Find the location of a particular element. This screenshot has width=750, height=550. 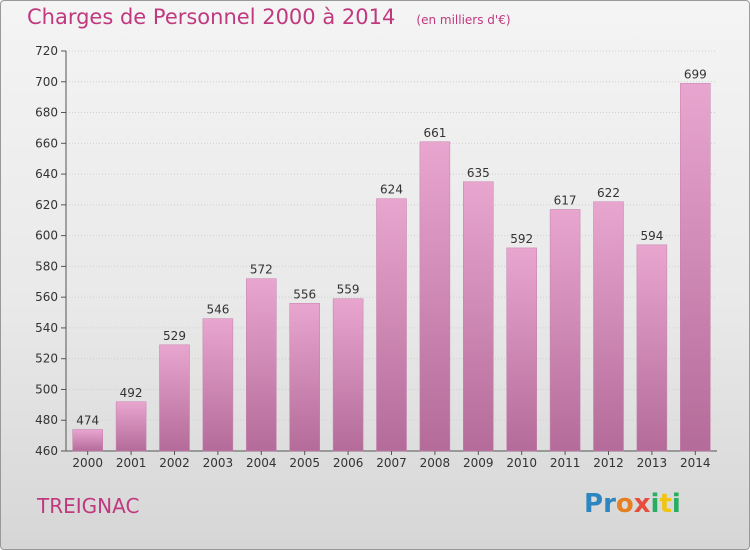

y-tick-label: 580 is located at coordinates (46, 266).